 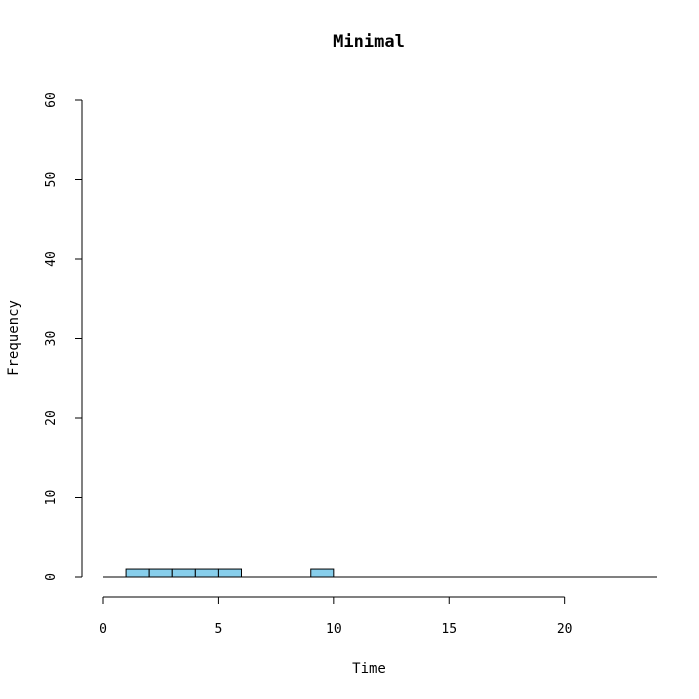 I want to click on bars-group, so click(x=380, y=573).